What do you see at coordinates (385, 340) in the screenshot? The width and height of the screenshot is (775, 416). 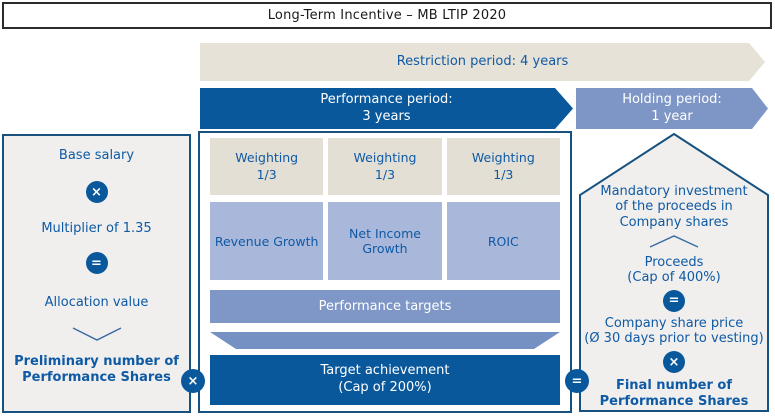 I see `funnel-shape` at bounding box center [385, 340].